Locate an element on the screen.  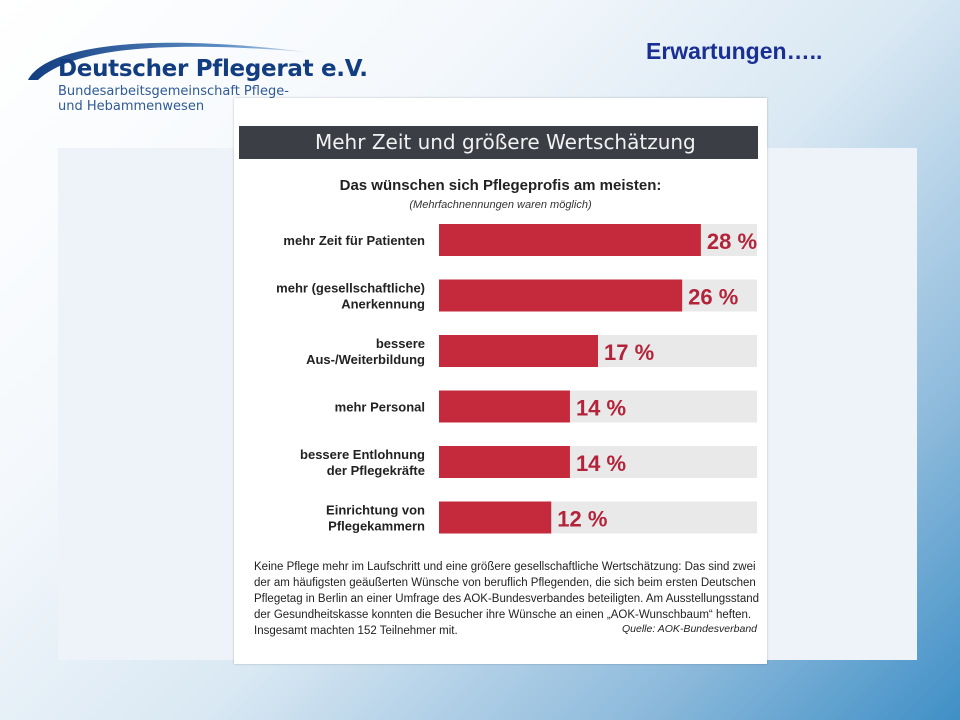
value-label: 12 % is located at coordinates (582, 519).